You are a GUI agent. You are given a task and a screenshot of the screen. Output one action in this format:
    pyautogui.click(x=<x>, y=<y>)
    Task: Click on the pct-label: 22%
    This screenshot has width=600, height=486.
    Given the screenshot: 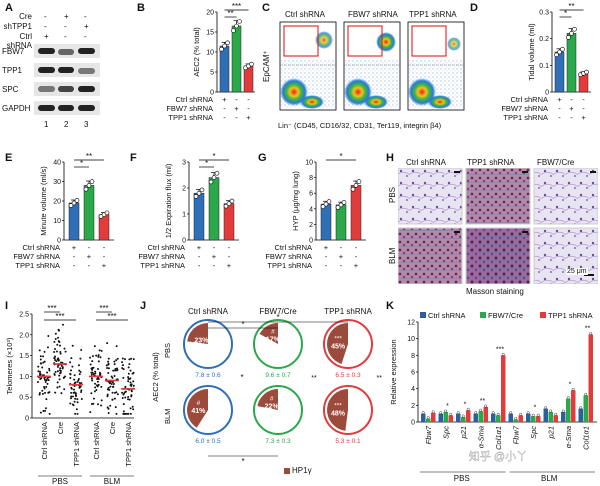 What is the action you would take?
    pyautogui.click(x=272, y=406)
    